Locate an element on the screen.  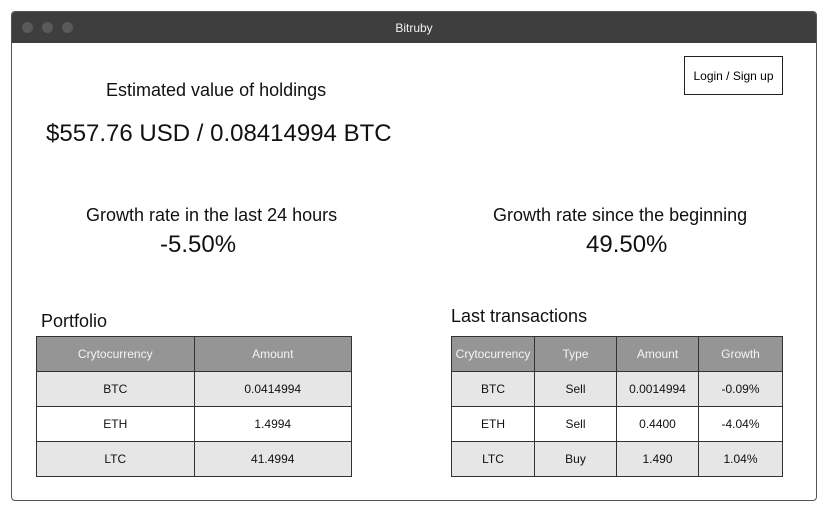
growth-total-value: 49.50% is located at coordinates (627, 244).